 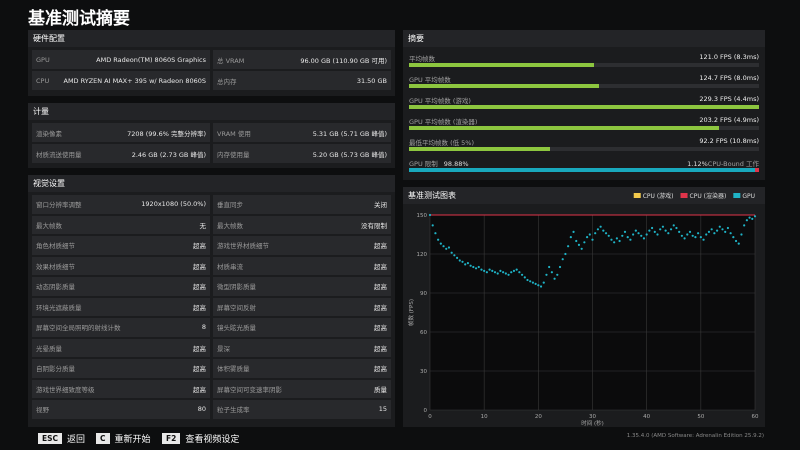 I want to click on setting-value: 无, so click(x=203, y=225).